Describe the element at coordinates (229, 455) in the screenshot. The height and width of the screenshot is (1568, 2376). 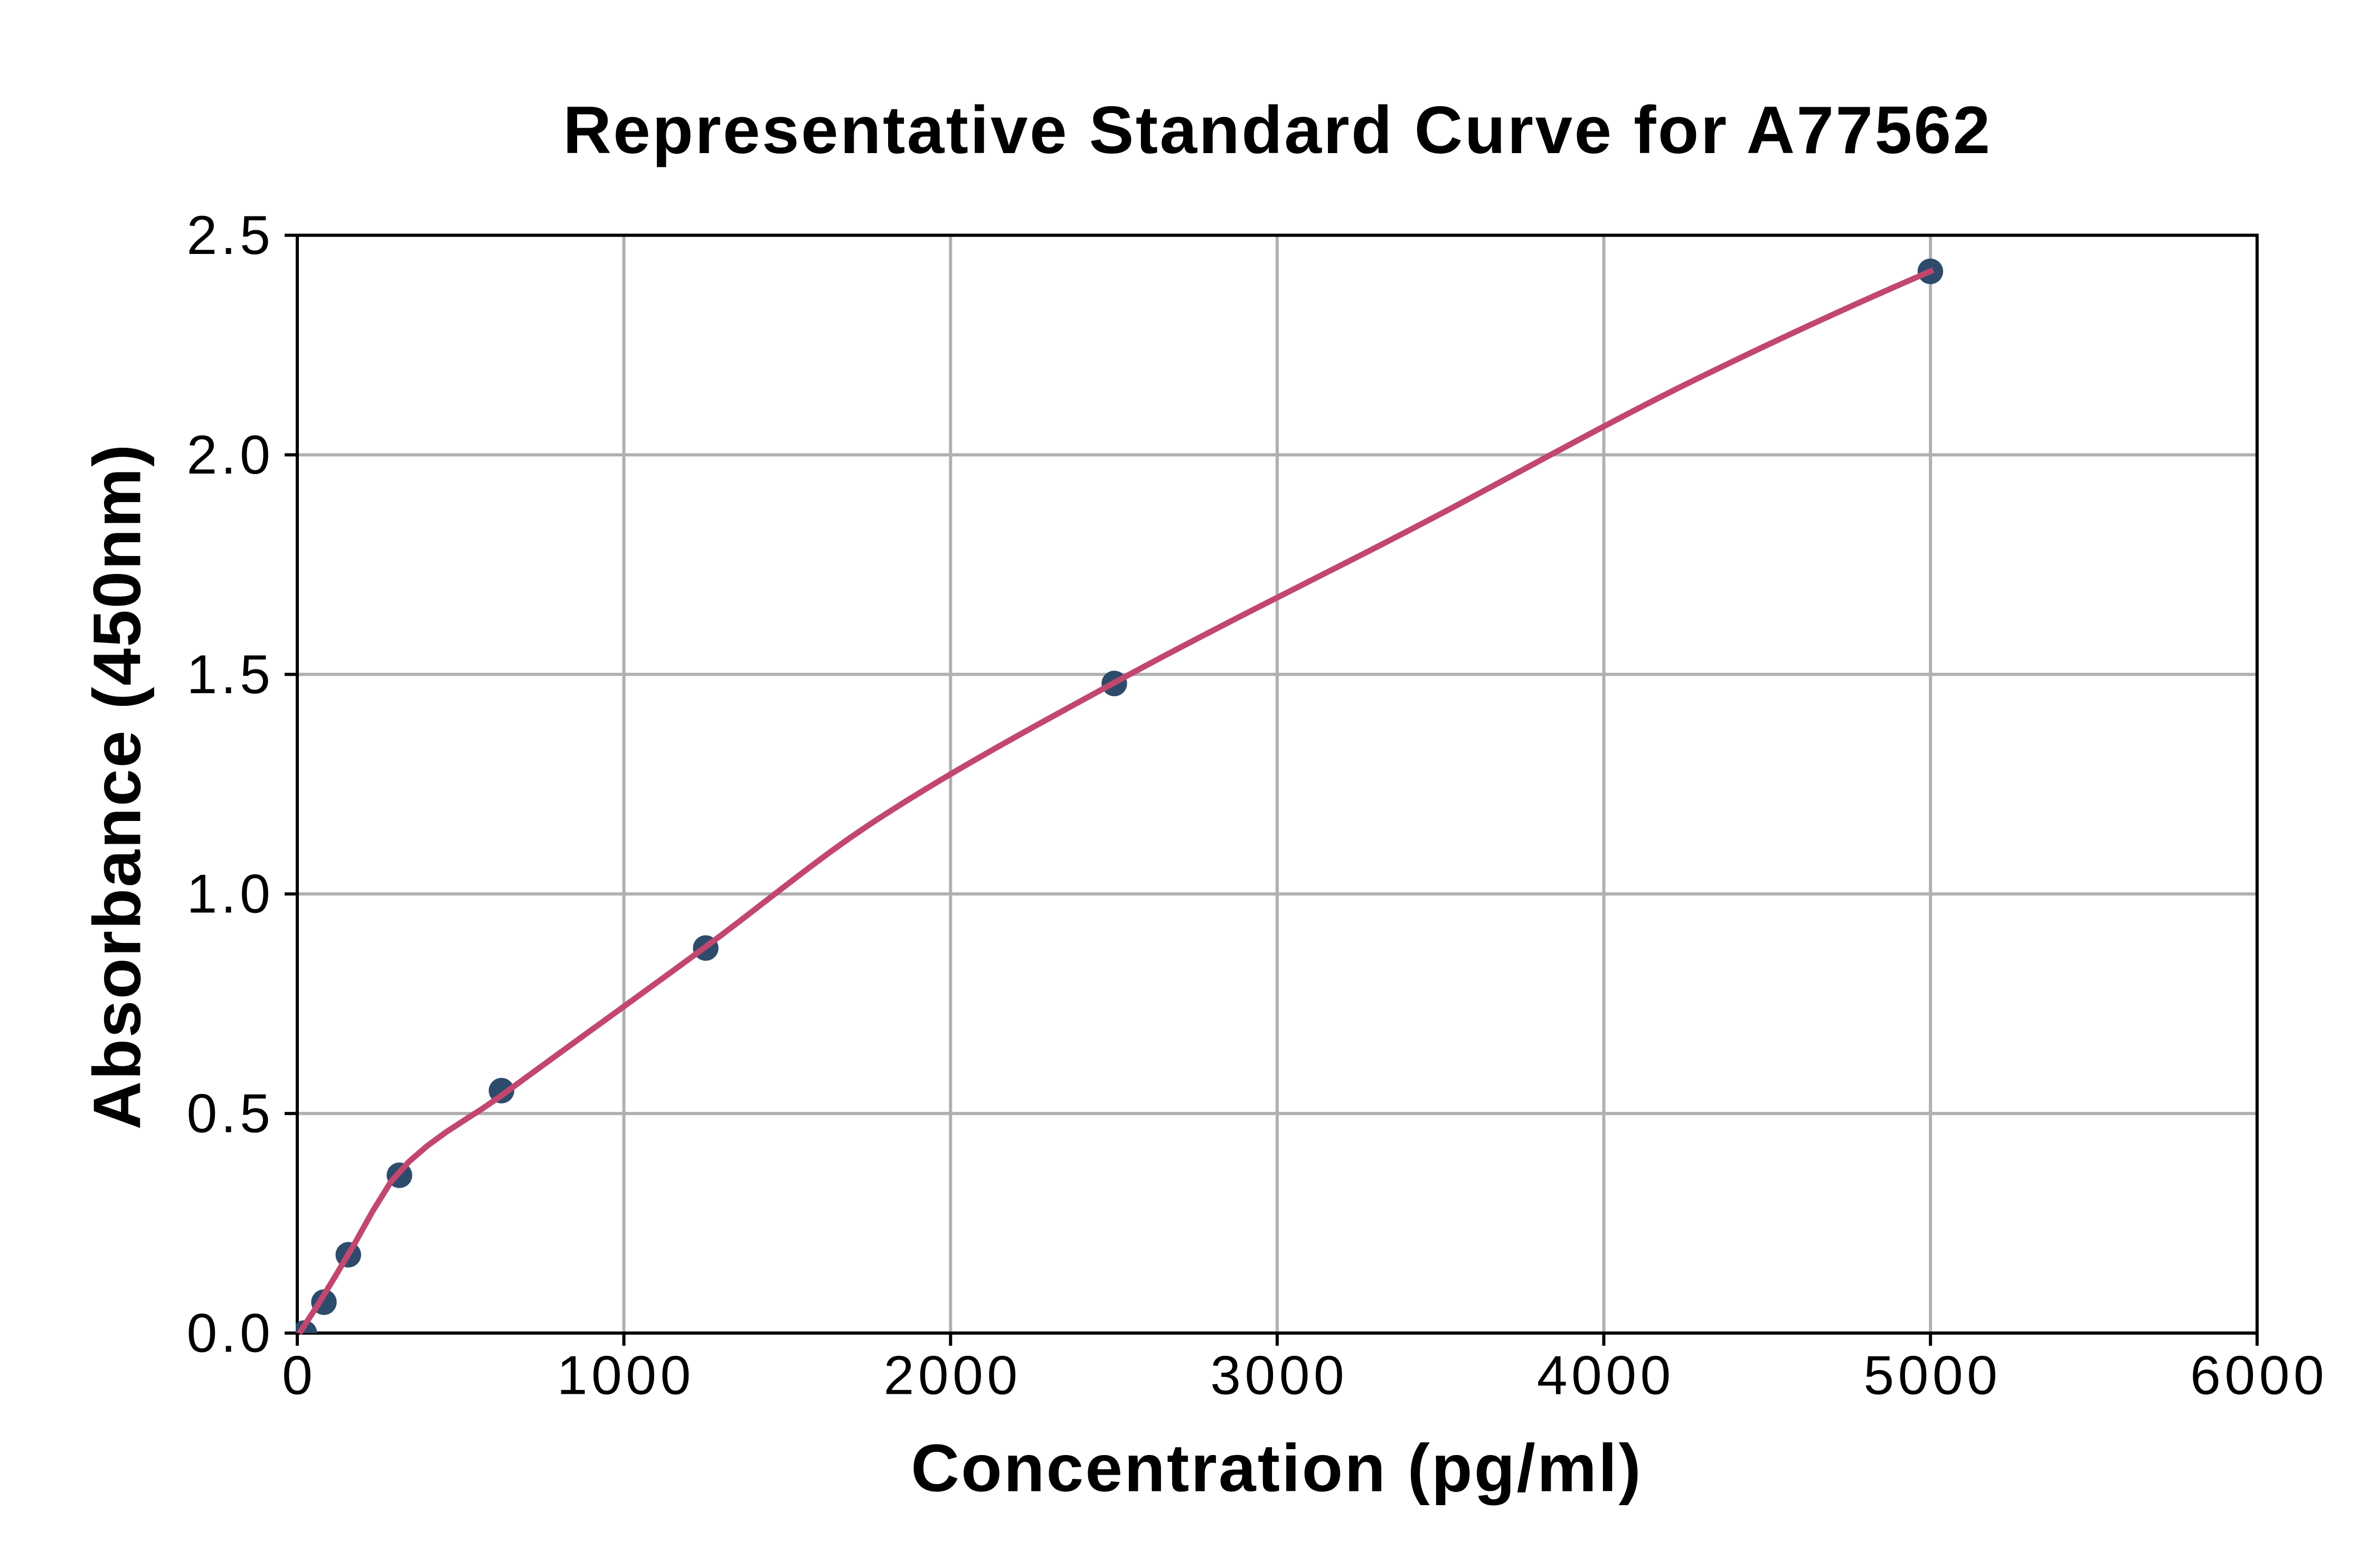
I see `svg-text: 2.0` at that location.